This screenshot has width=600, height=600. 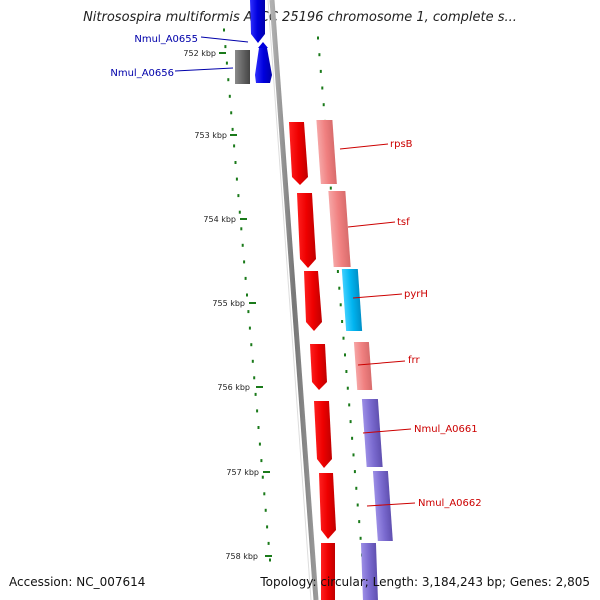 What do you see at coordinates (366, 300) in the screenshot?
I see `gene-pyrH: pyrH` at bounding box center [366, 300].